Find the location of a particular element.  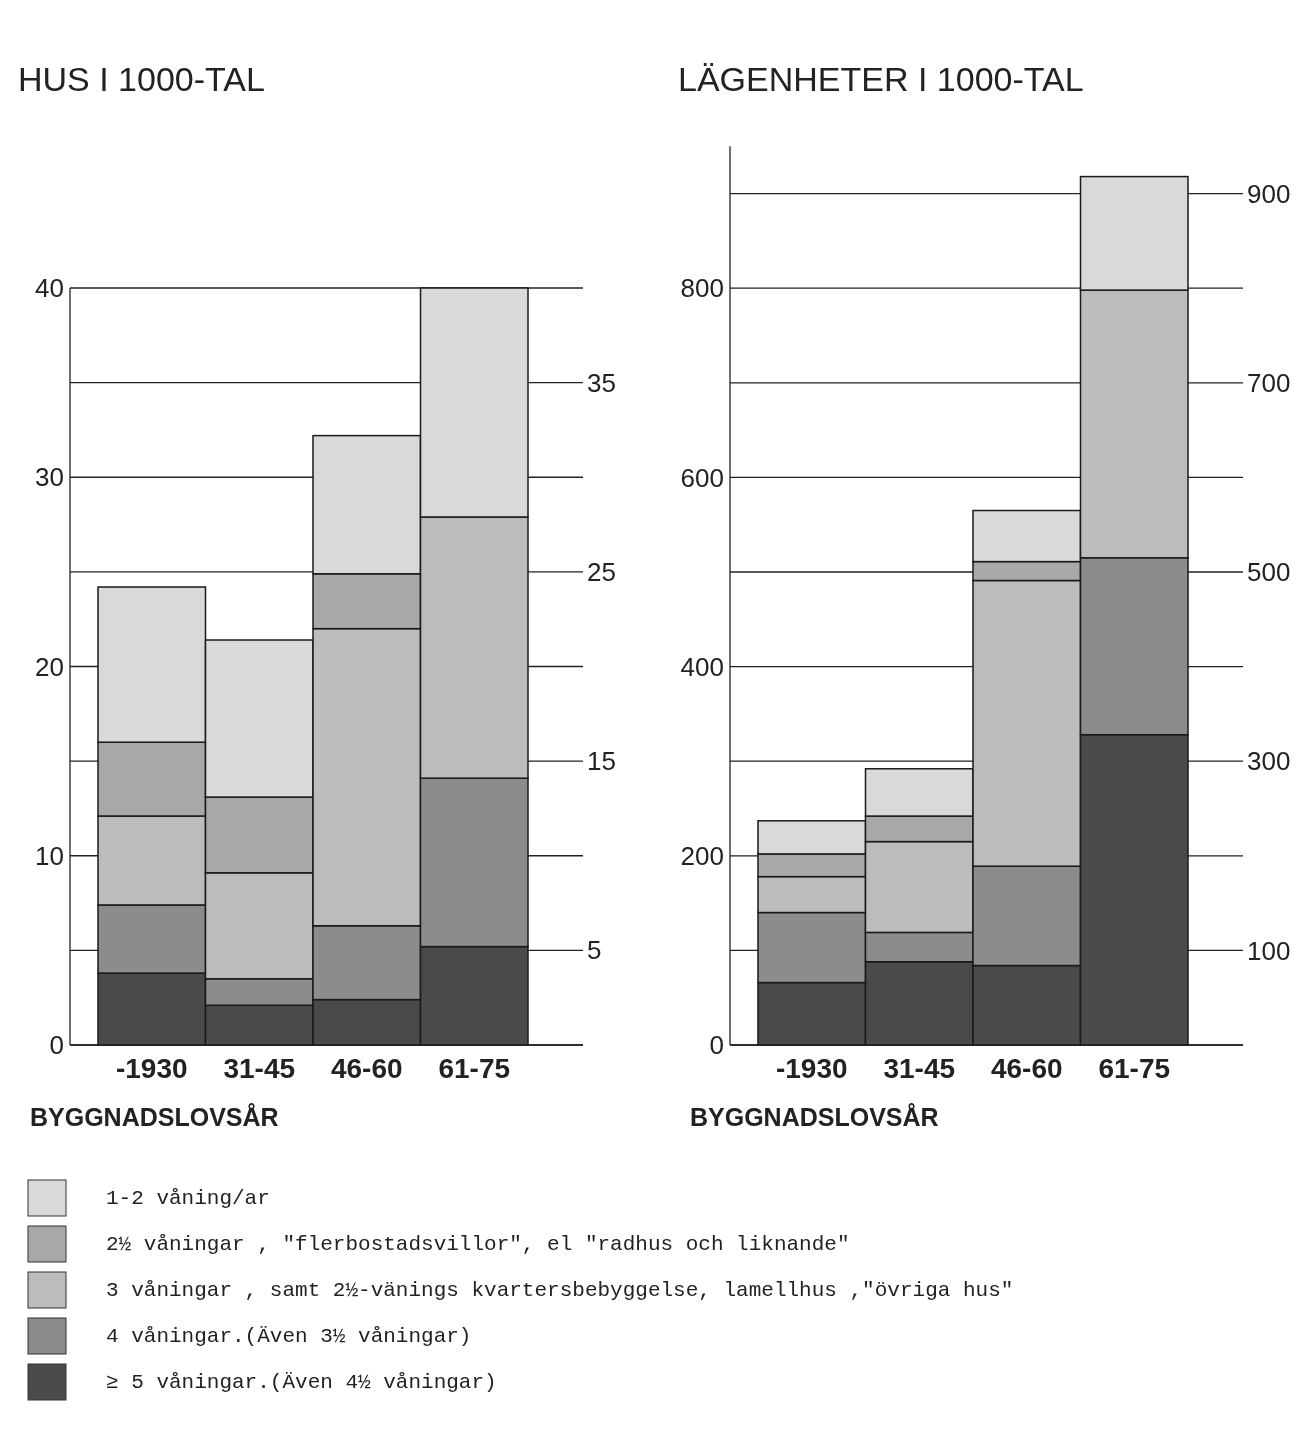

y2-tick-label: 15 is located at coordinates (601, 761).